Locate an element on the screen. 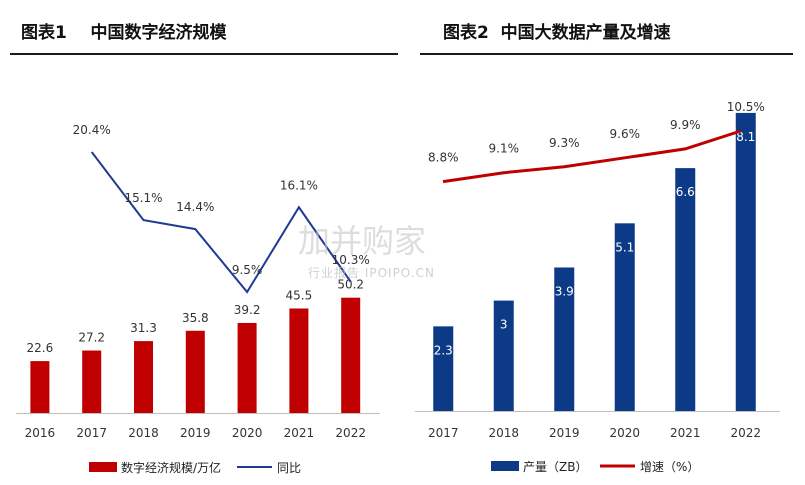  chart2-title-rule is located at coordinates (606, 54).